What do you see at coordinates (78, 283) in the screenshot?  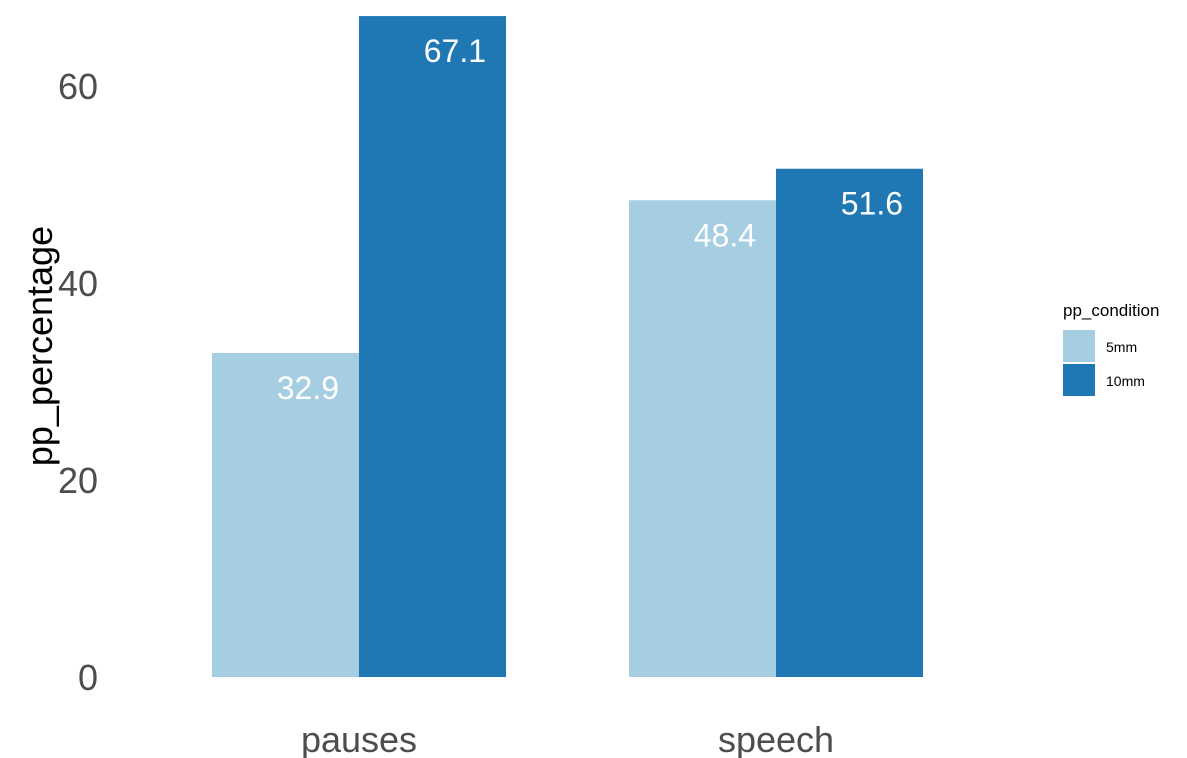 I see `y-tick-label: 40` at bounding box center [78, 283].